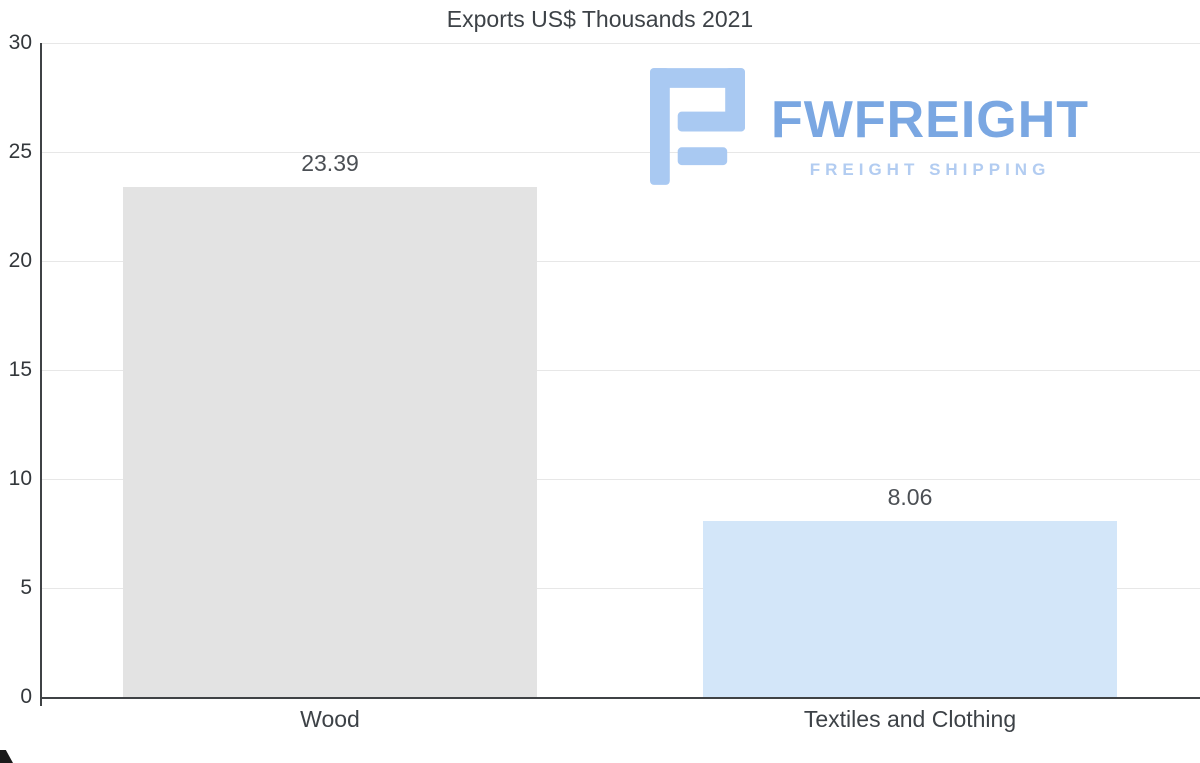 This screenshot has height=763, width=1200. What do you see at coordinates (6, 756) in the screenshot?
I see `corner-mark` at bounding box center [6, 756].